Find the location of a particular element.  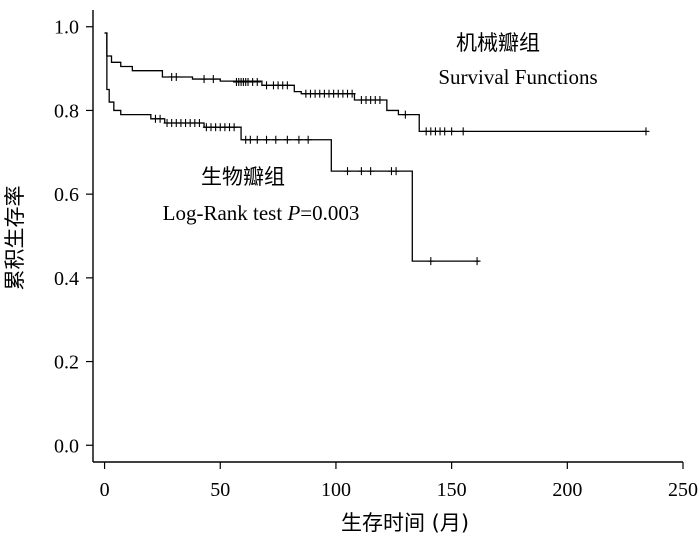

log-rank-test-label: Log-Rank test P=0.003 is located at coordinates (261, 213).